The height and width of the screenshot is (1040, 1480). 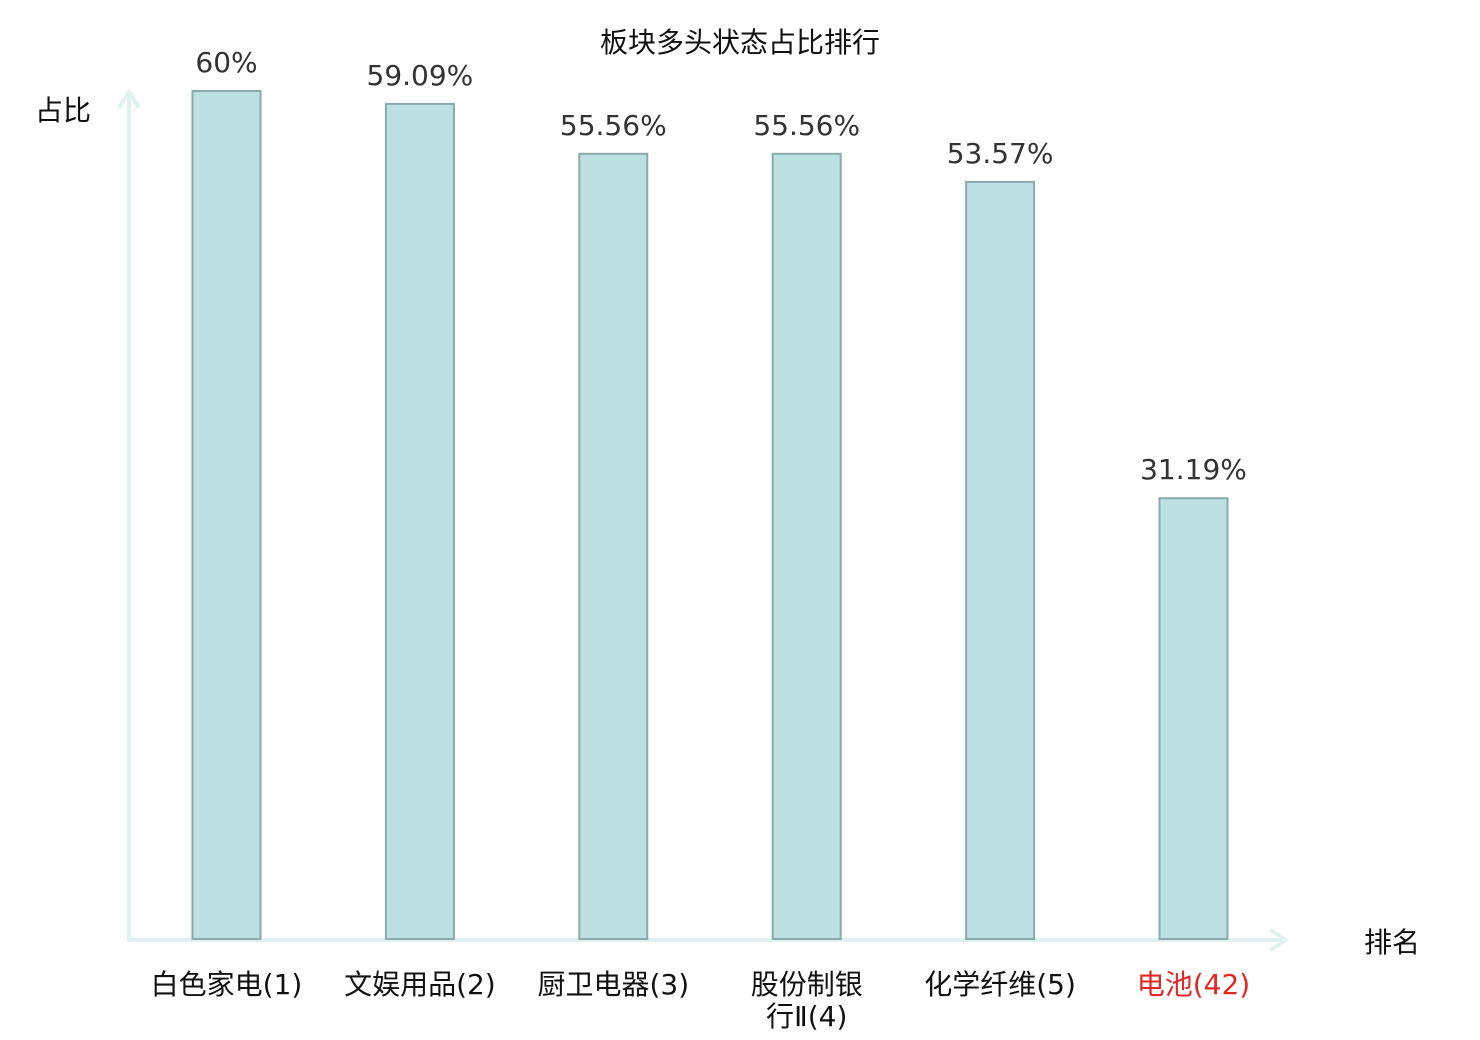 I want to click on chart-title: 板块多头状态占比排行, so click(x=740, y=42).